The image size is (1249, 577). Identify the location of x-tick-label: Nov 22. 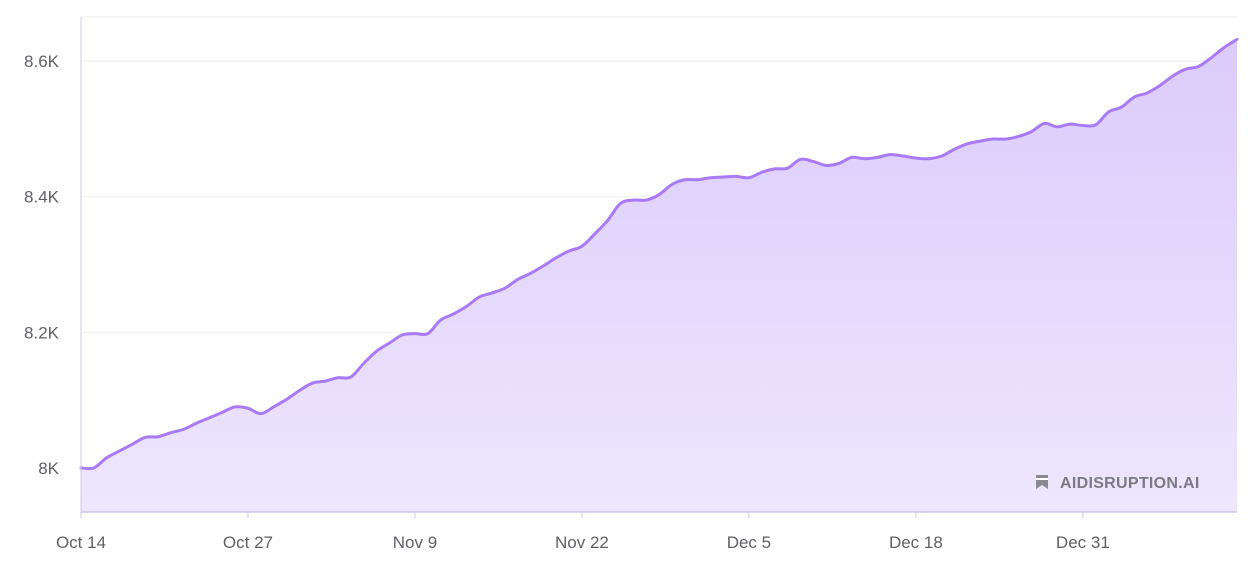
(582, 542).